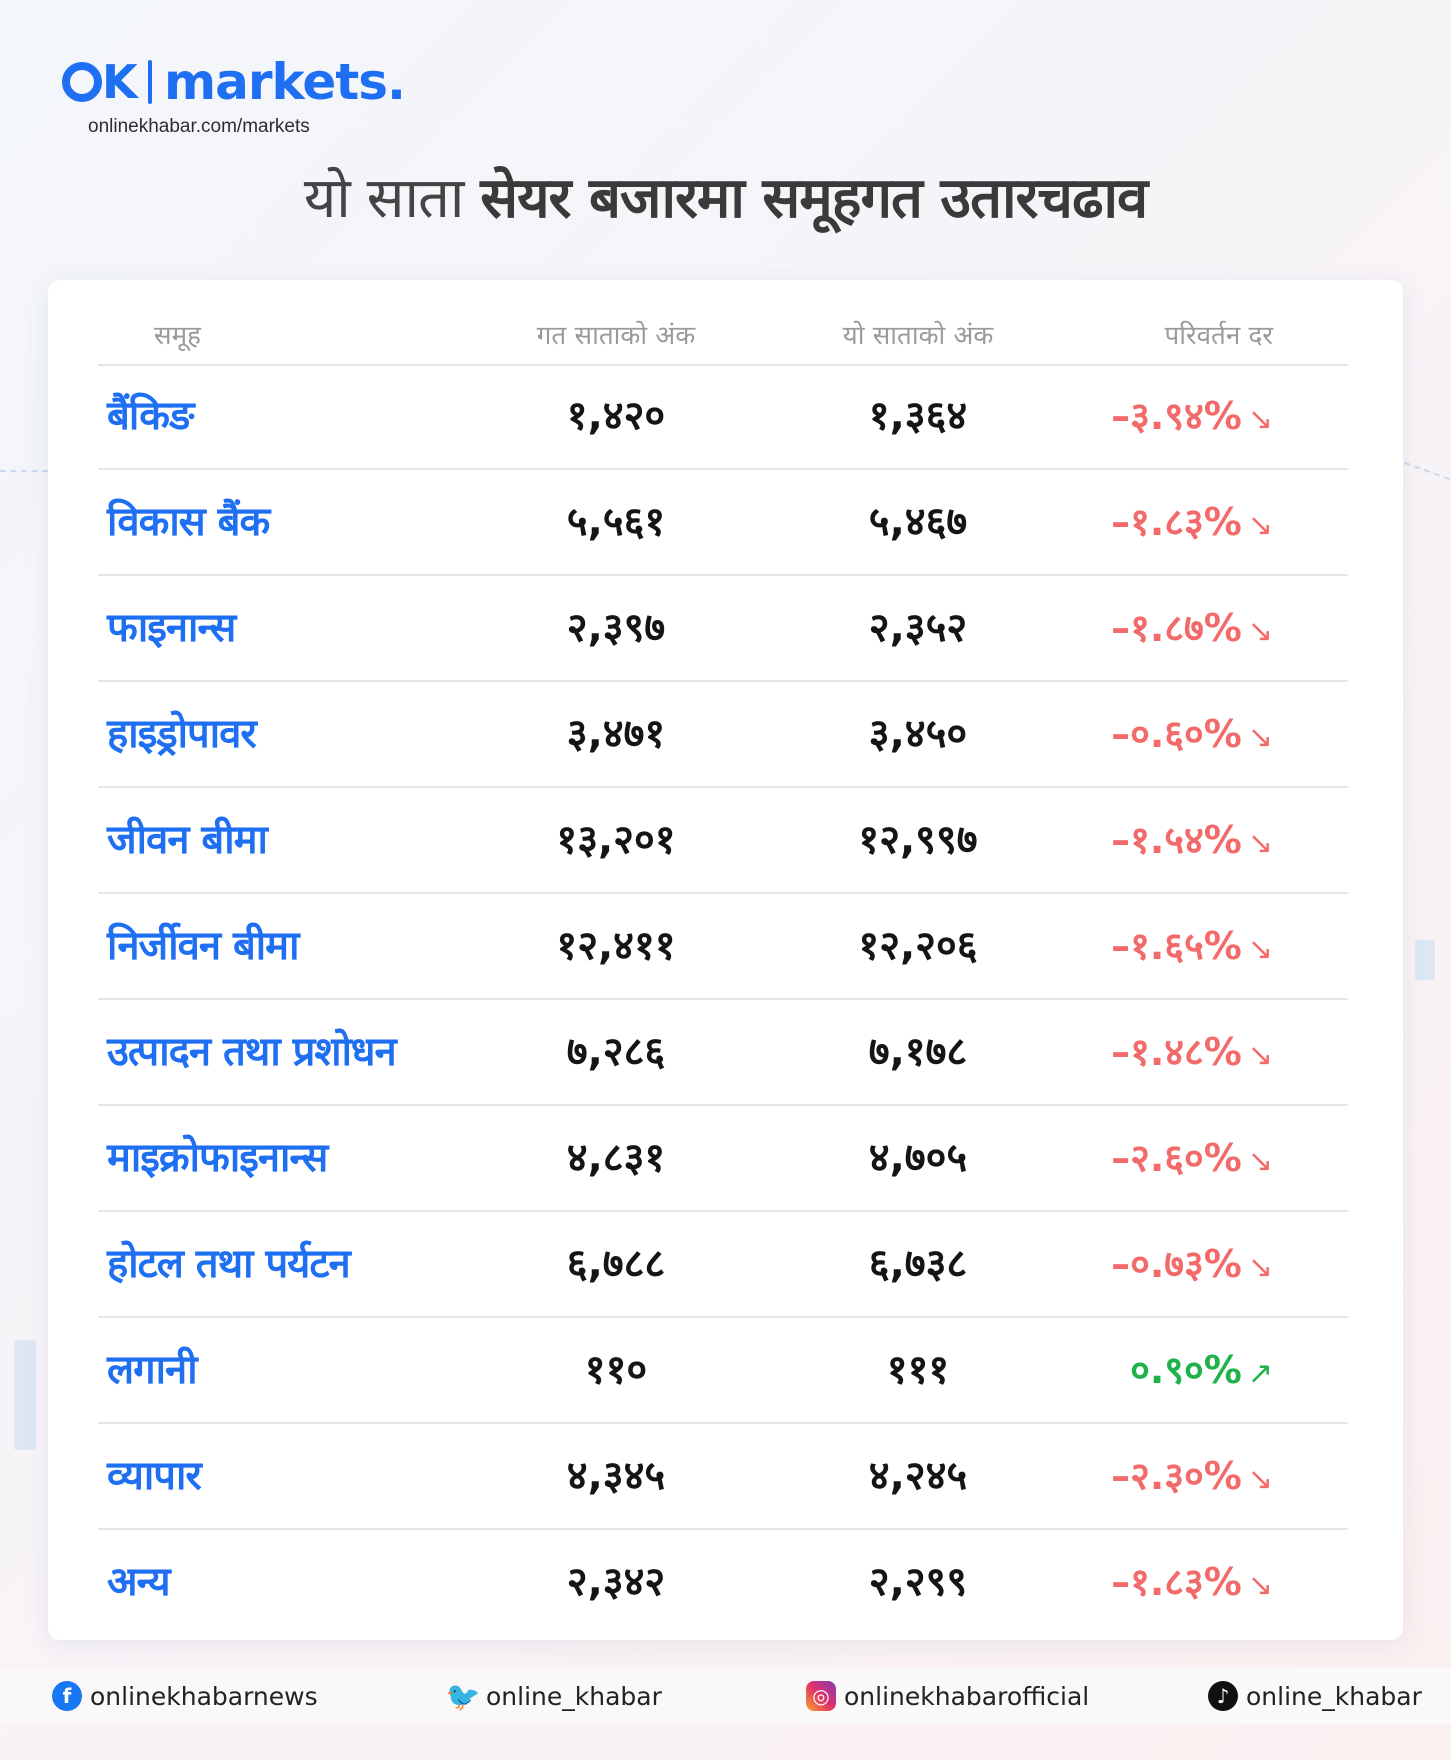  I want to click on table-row: जीवन बीमा १३,२०१ १२,९९७ –१.५४% ↘, so click(723, 841).